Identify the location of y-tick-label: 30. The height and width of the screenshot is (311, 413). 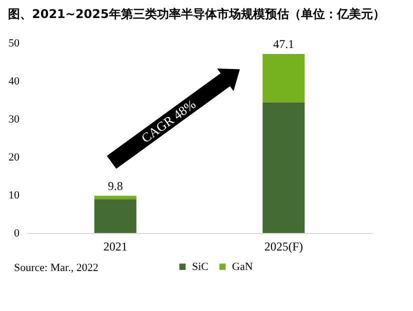
(14, 120).